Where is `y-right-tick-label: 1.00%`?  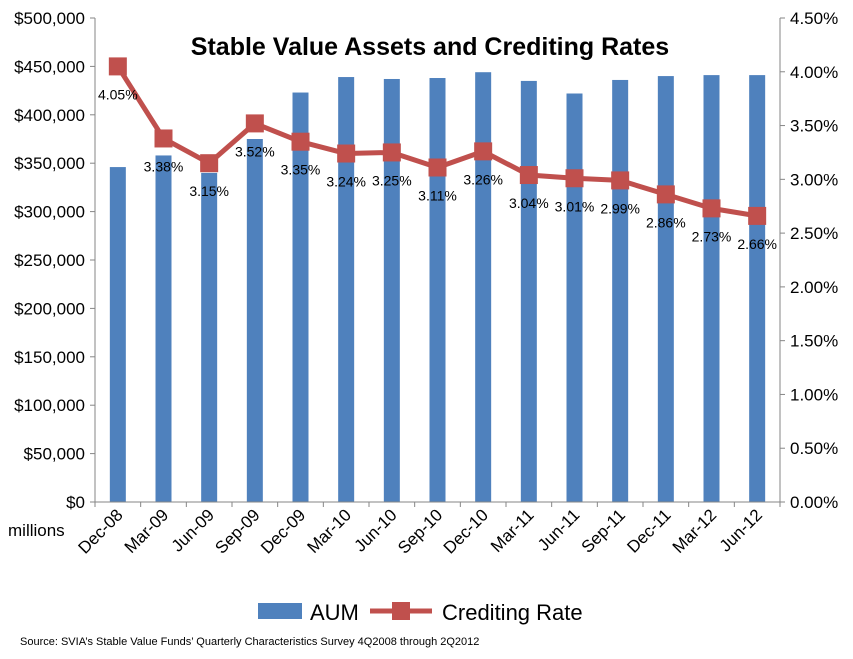
y-right-tick-label: 1.00% is located at coordinates (814, 394).